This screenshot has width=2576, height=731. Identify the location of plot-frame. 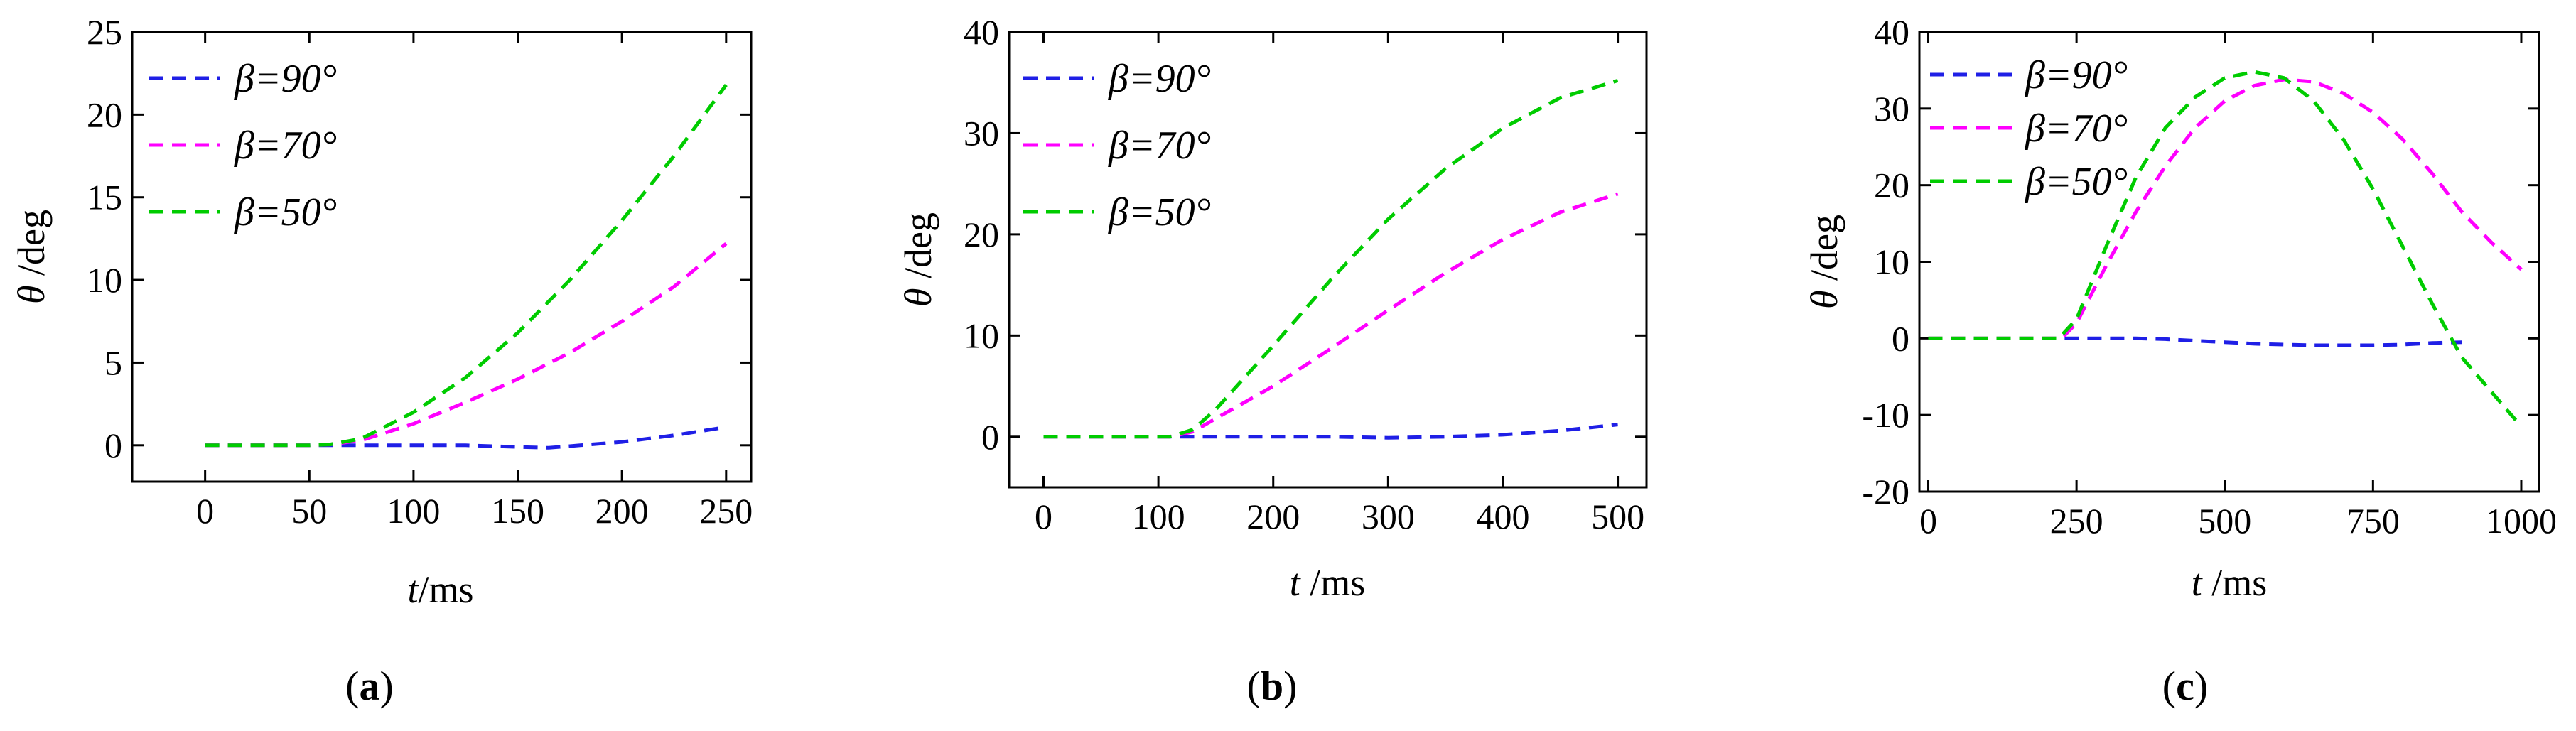
(442, 257).